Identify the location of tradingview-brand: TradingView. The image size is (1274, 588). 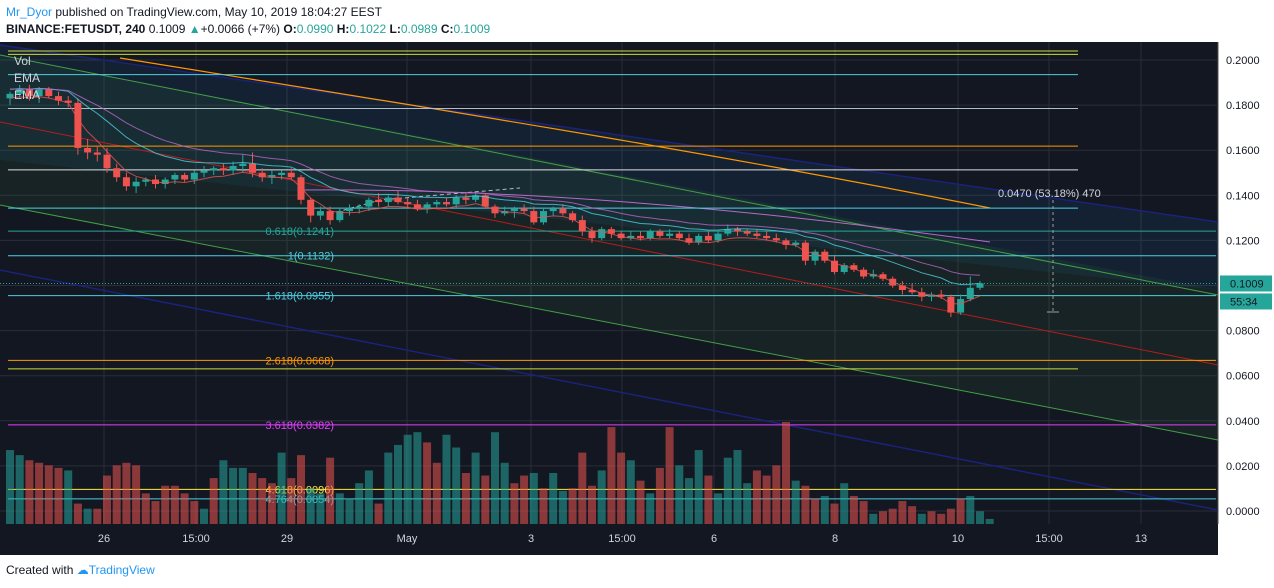
(121, 570).